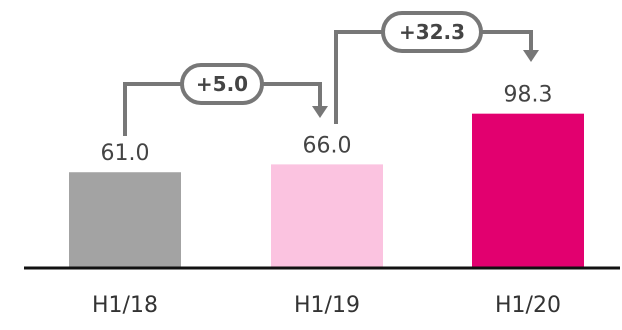  What do you see at coordinates (125, 153) in the screenshot?
I see `value-label: 61.0` at bounding box center [125, 153].